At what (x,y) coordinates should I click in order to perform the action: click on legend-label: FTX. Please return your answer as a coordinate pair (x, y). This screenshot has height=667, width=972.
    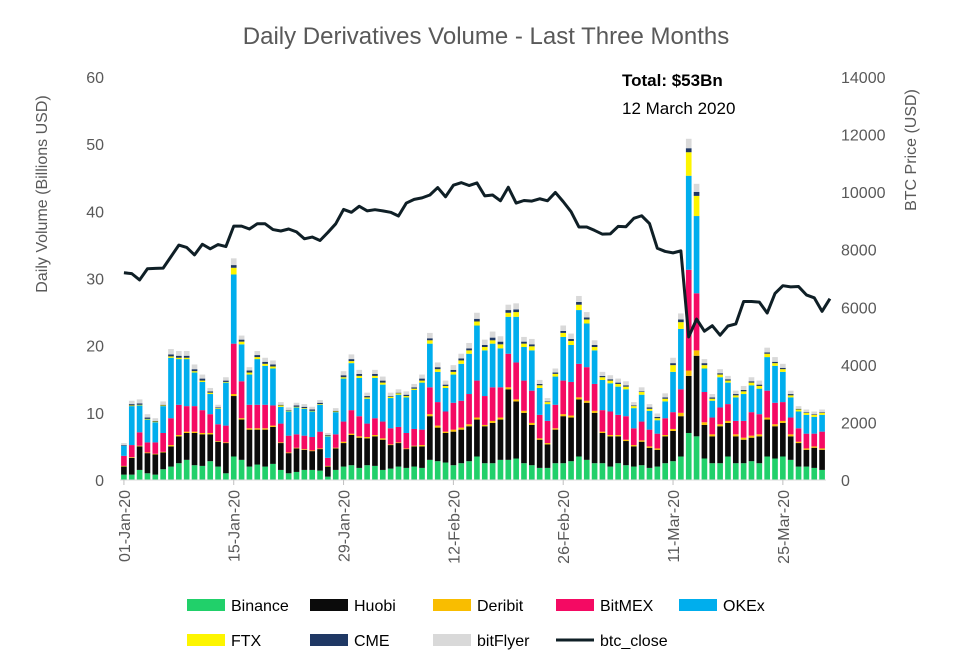
    Looking at the image, I should click on (246, 641).